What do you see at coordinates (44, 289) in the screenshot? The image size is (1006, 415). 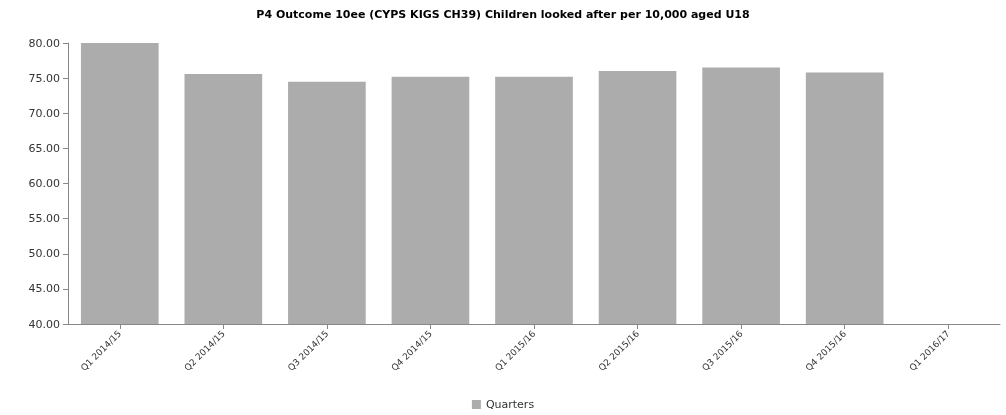 I see `y-tick-label: 45.00` at bounding box center [44, 289].